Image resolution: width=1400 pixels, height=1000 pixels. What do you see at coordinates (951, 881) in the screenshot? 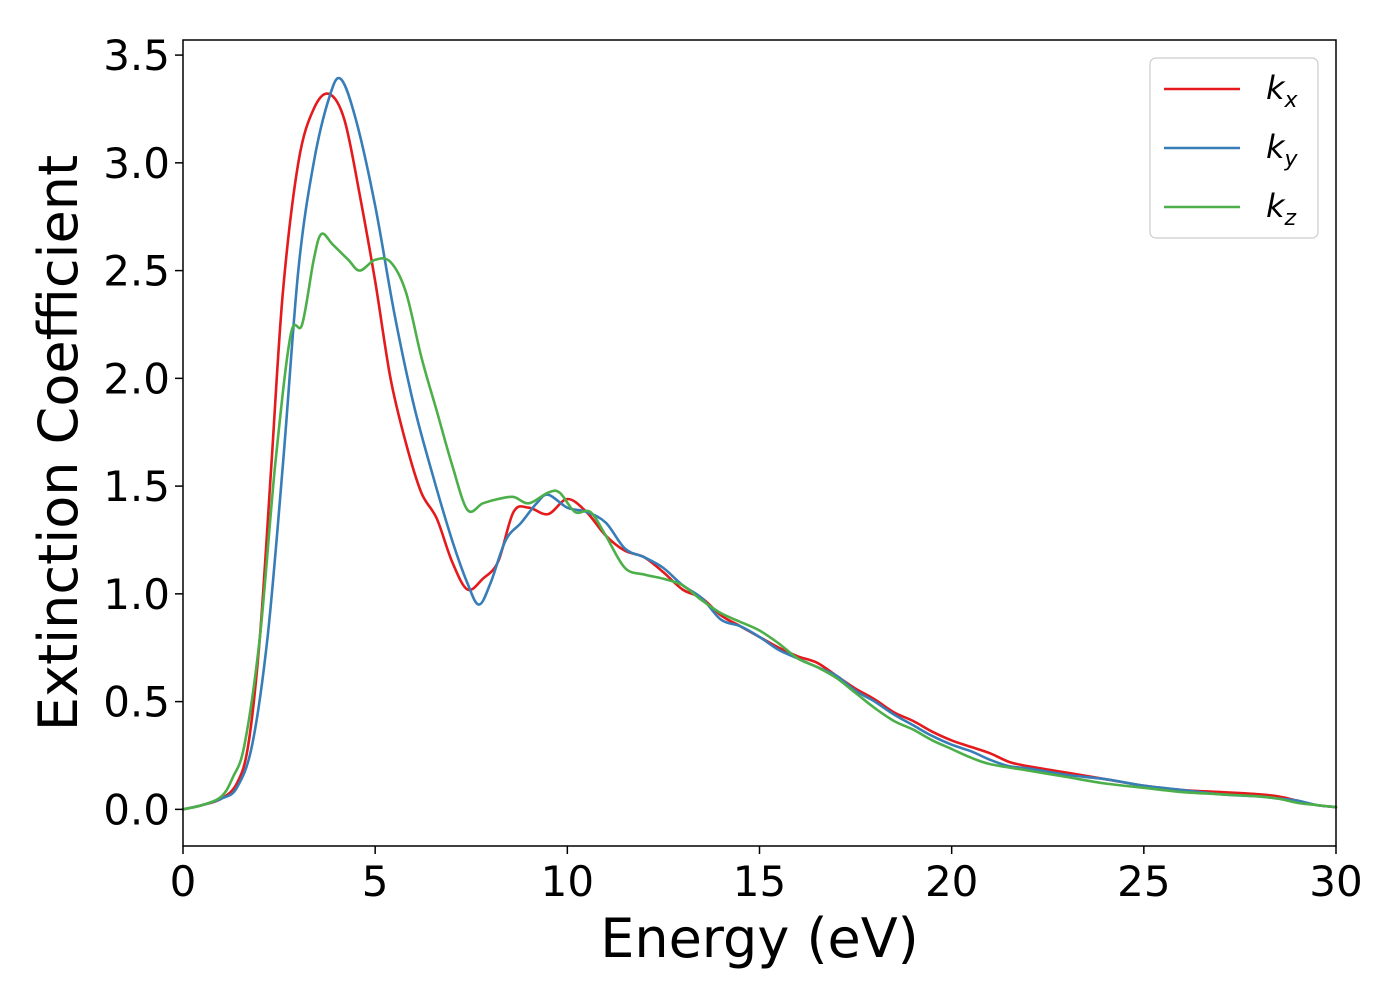
I see `x-tick-label: 20` at bounding box center [951, 881].